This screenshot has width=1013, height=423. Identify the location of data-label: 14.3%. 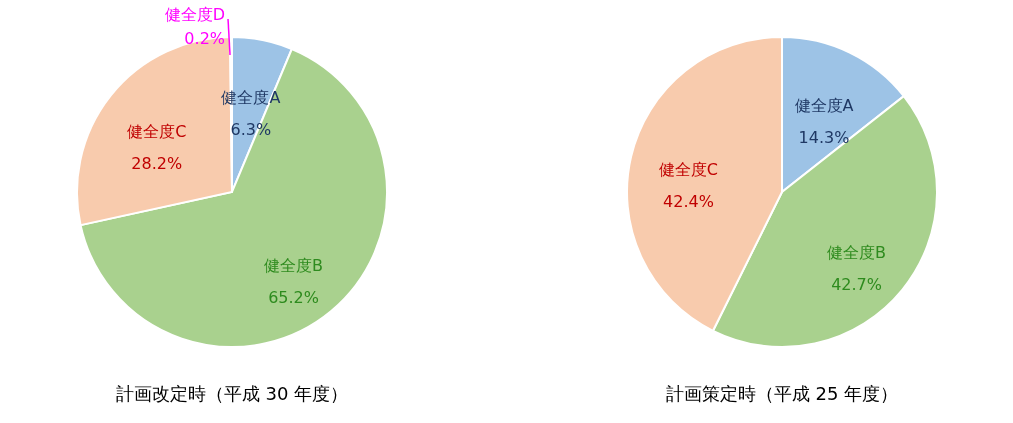
(824, 137).